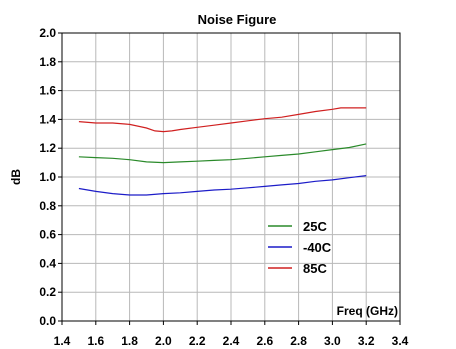 The width and height of the screenshot is (456, 349). I want to click on legend-label: -40C, so click(317, 247).